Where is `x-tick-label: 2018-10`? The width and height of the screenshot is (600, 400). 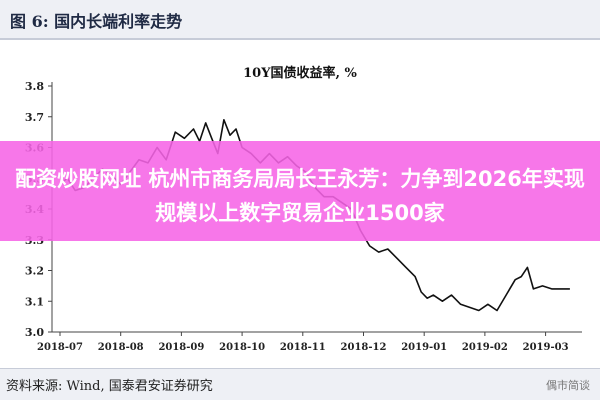 x-tick-label: 2018-10 is located at coordinates (242, 347).